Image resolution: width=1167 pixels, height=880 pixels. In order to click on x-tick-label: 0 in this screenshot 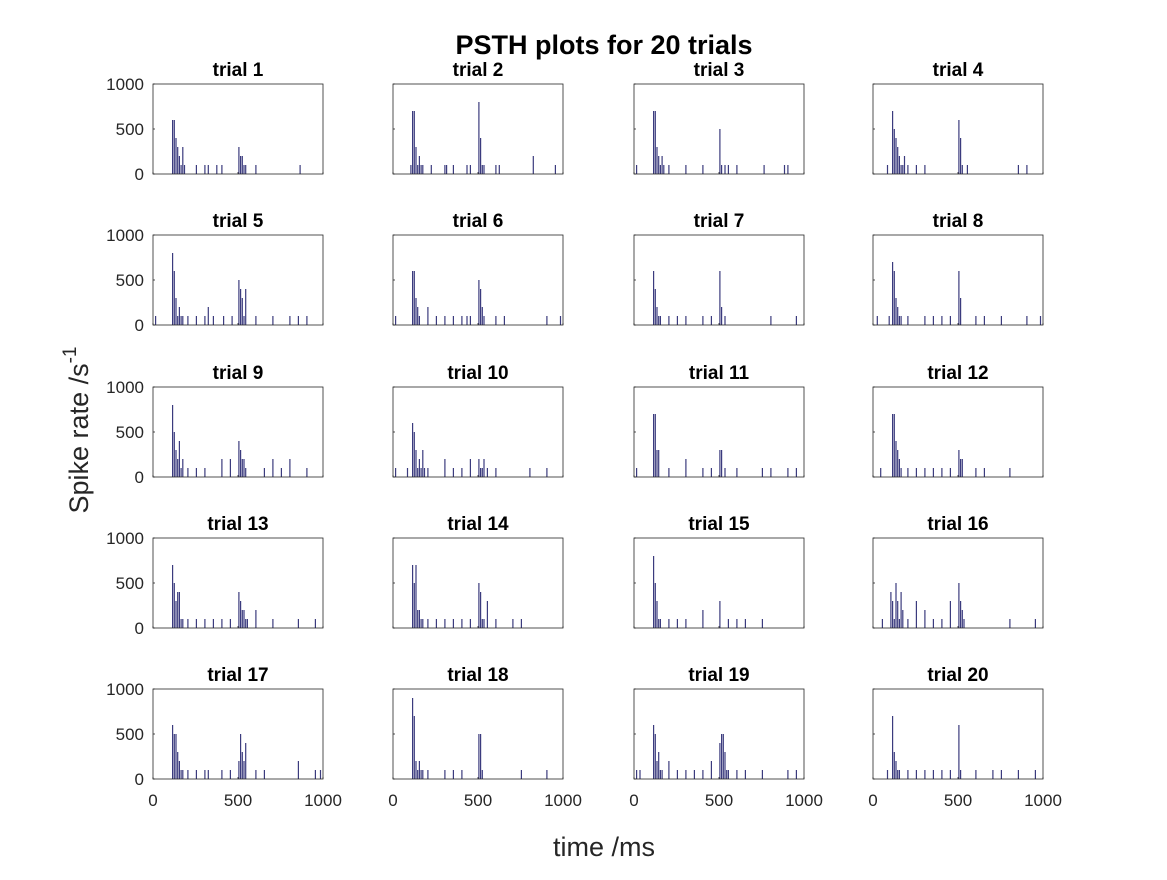, I will do `click(872, 800)`.